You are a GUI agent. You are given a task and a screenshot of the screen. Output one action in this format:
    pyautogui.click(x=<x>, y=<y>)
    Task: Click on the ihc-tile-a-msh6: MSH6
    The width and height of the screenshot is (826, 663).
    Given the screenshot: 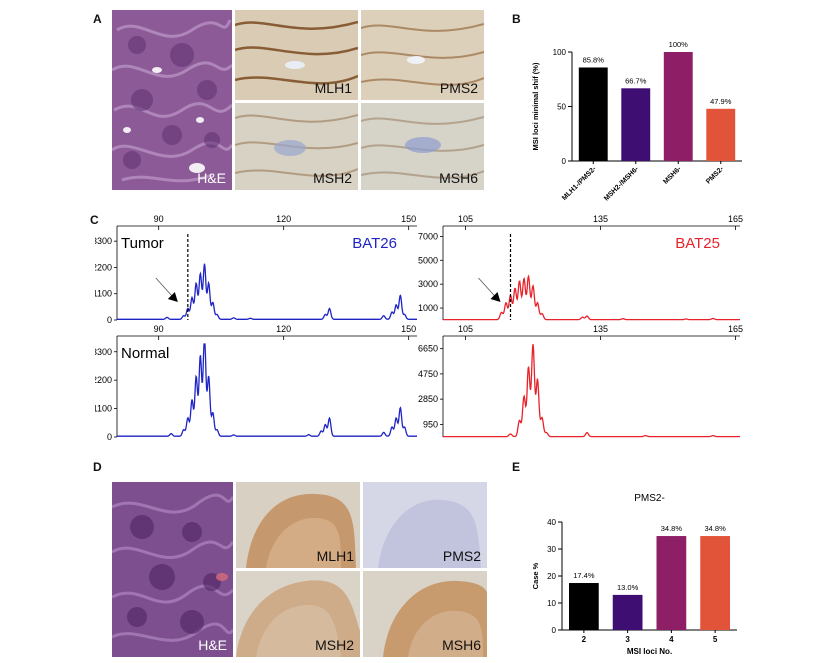 What is the action you would take?
    pyautogui.click(x=422, y=146)
    